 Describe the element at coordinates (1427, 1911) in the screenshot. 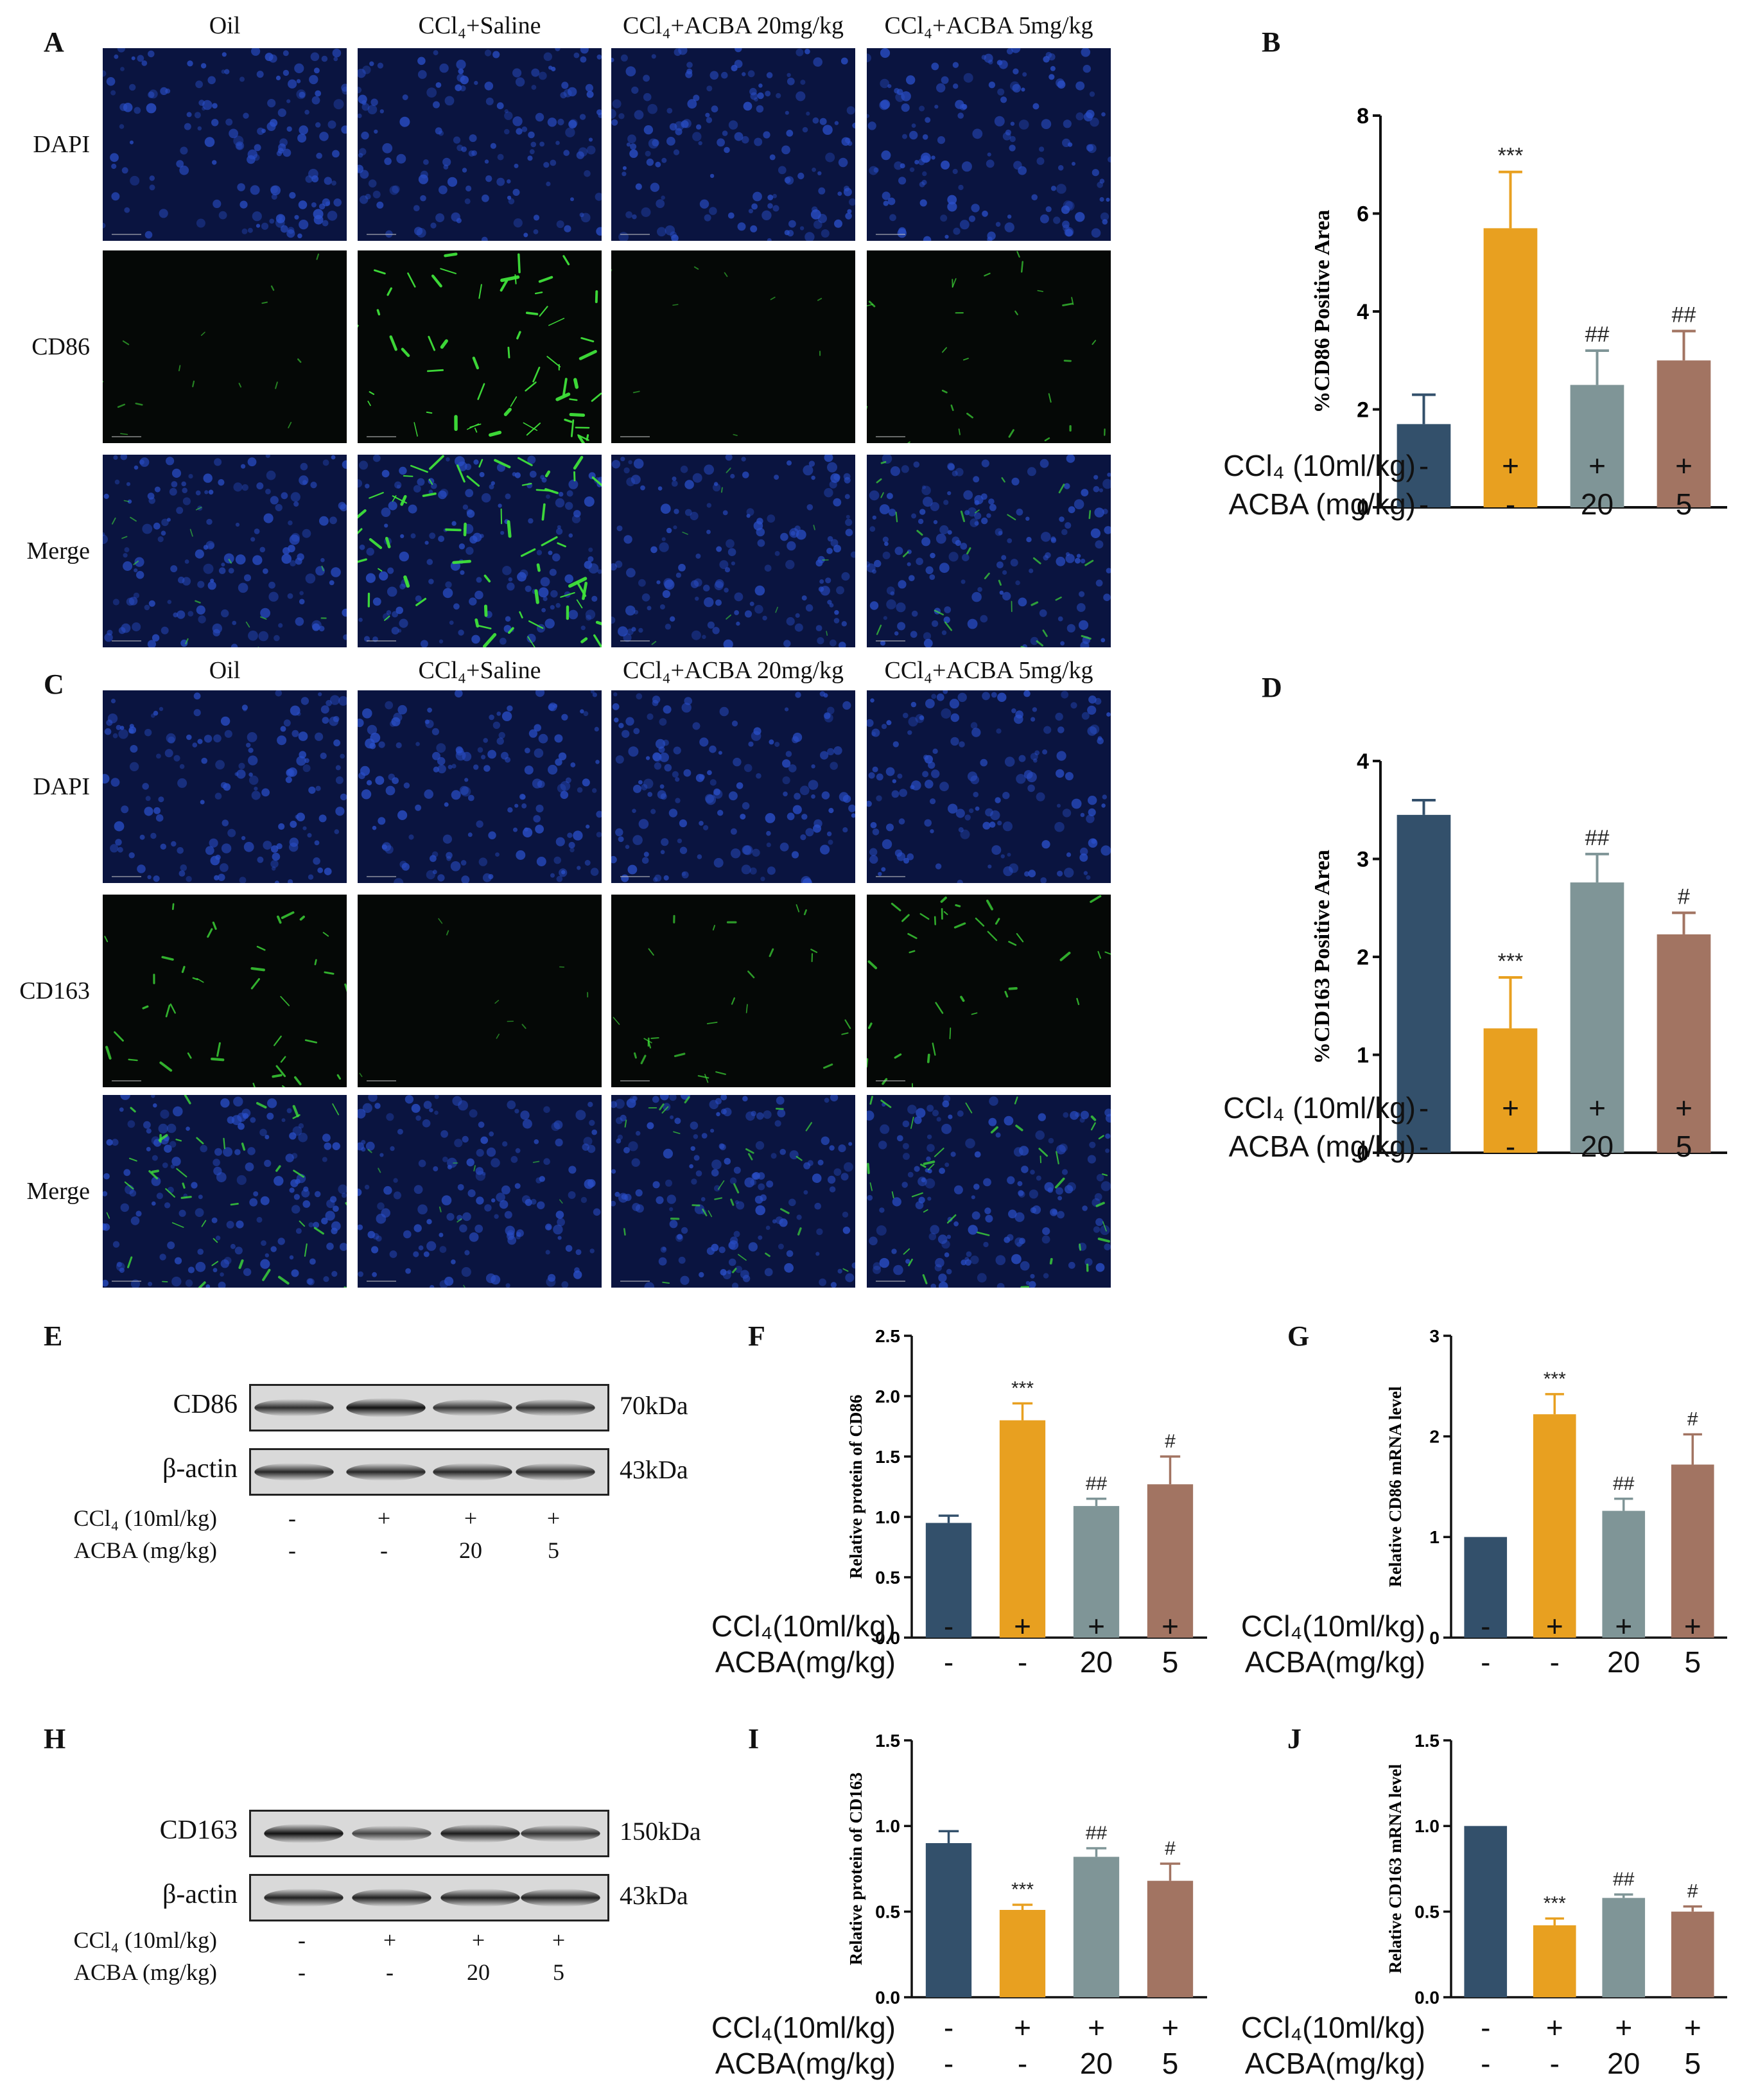

I see `y-tick-label: 0.5` at that location.